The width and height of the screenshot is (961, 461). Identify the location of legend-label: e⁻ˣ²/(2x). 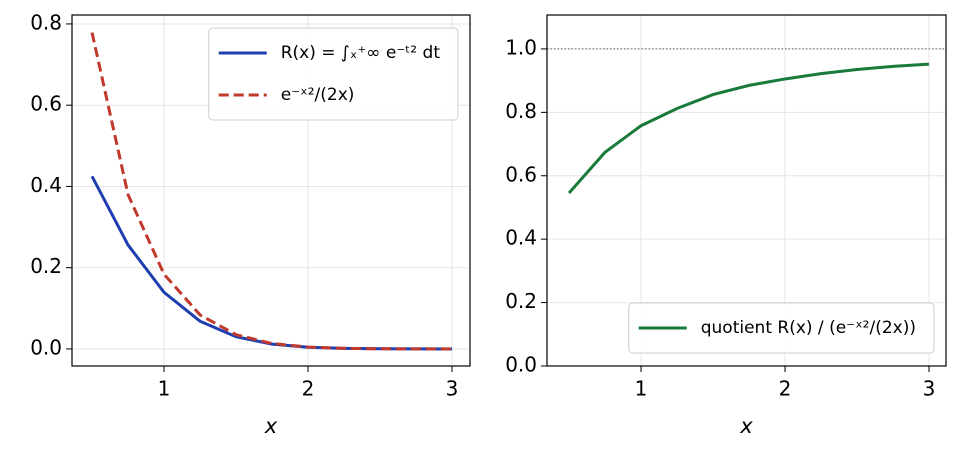
(318, 95).